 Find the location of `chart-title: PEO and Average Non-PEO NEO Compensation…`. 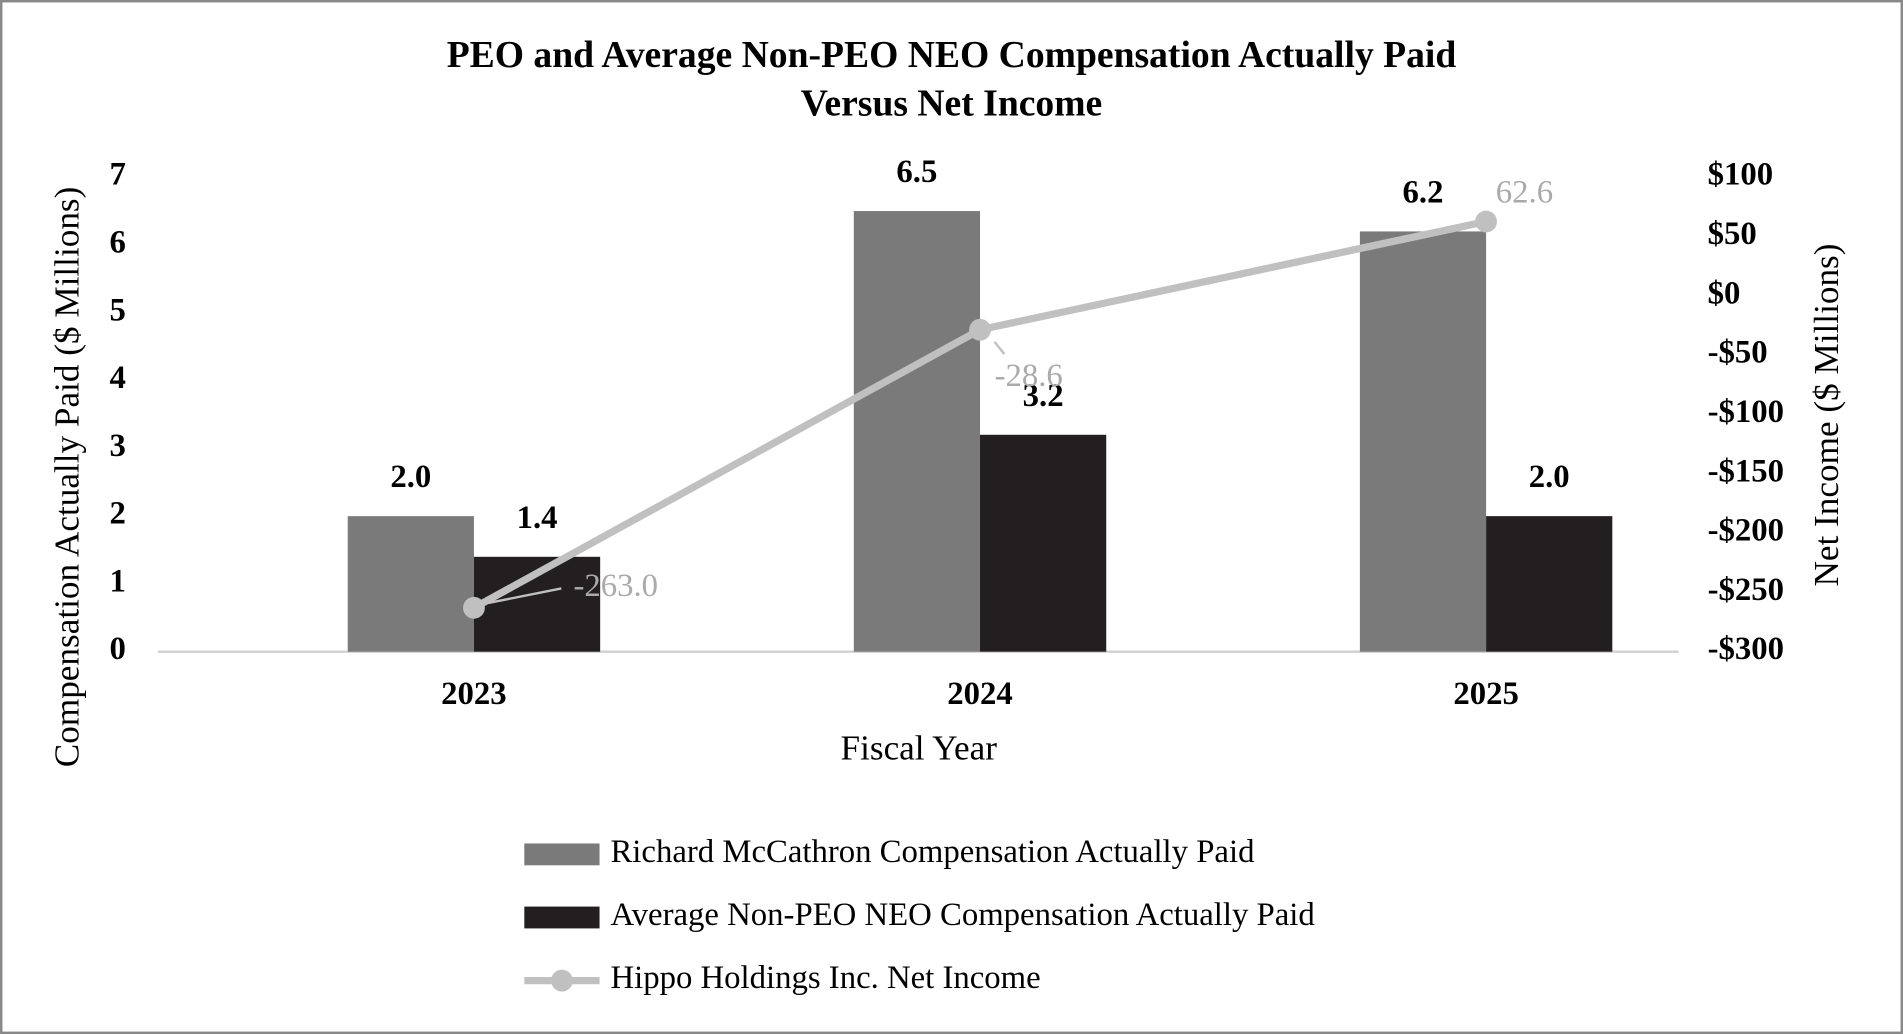

chart-title: PEO and Average Non-PEO NEO Compensation… is located at coordinates (952, 55).